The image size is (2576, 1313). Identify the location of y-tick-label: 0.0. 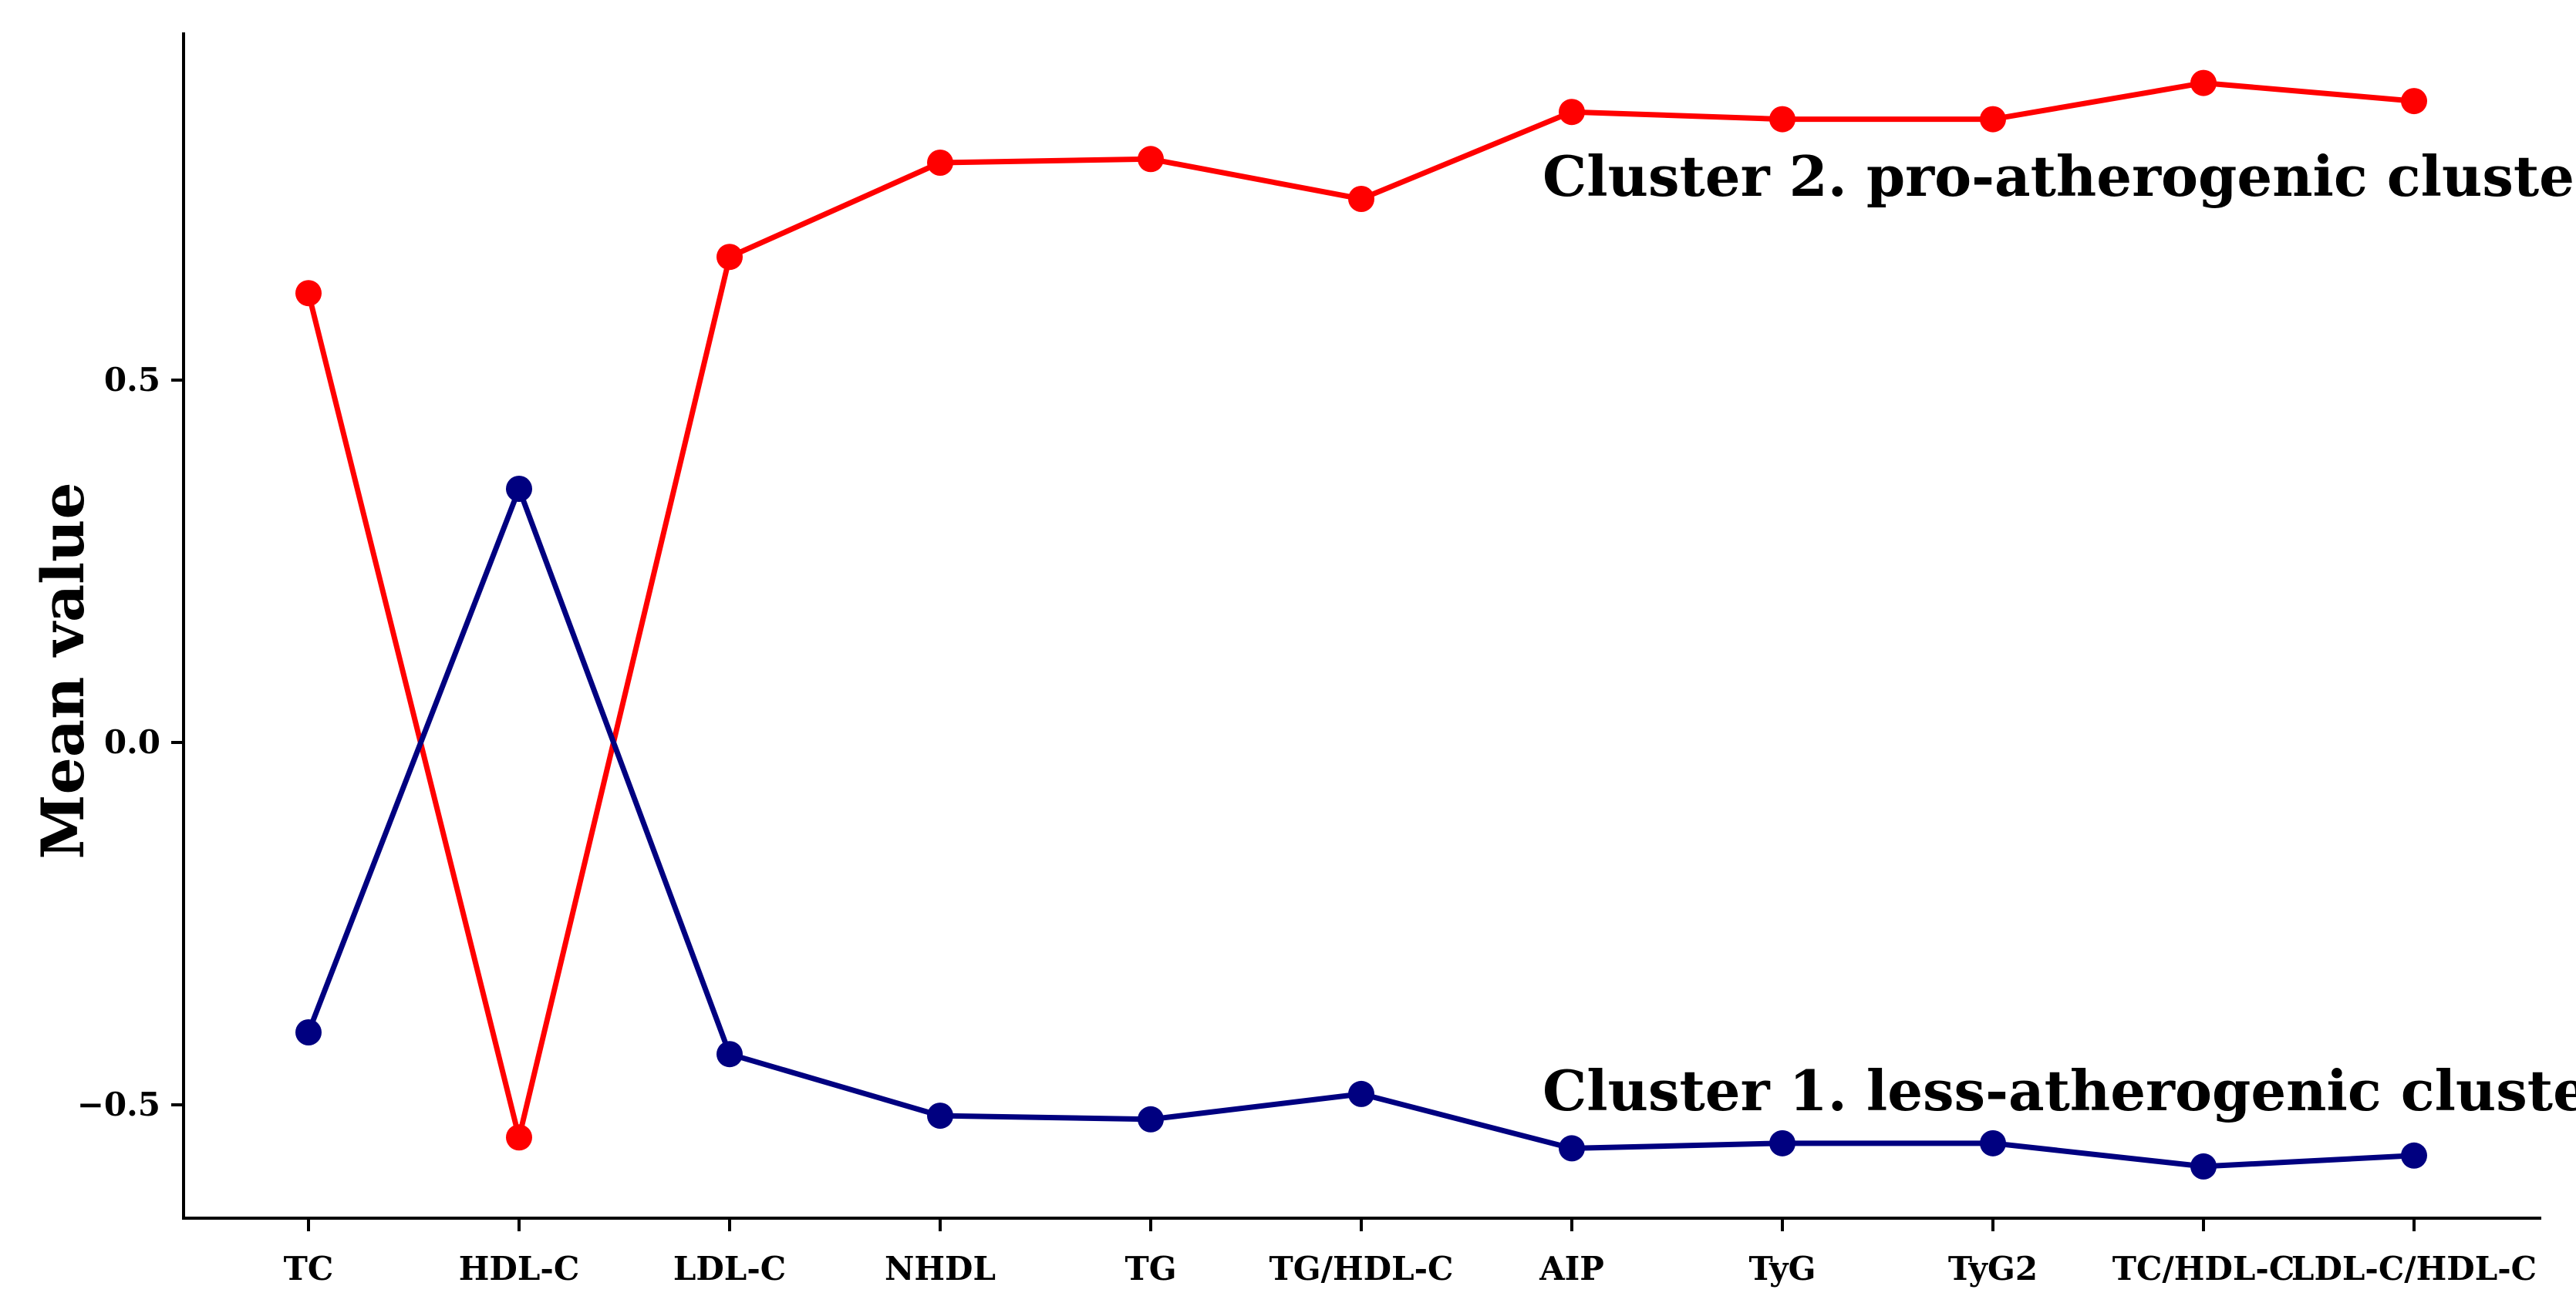
(132, 742).